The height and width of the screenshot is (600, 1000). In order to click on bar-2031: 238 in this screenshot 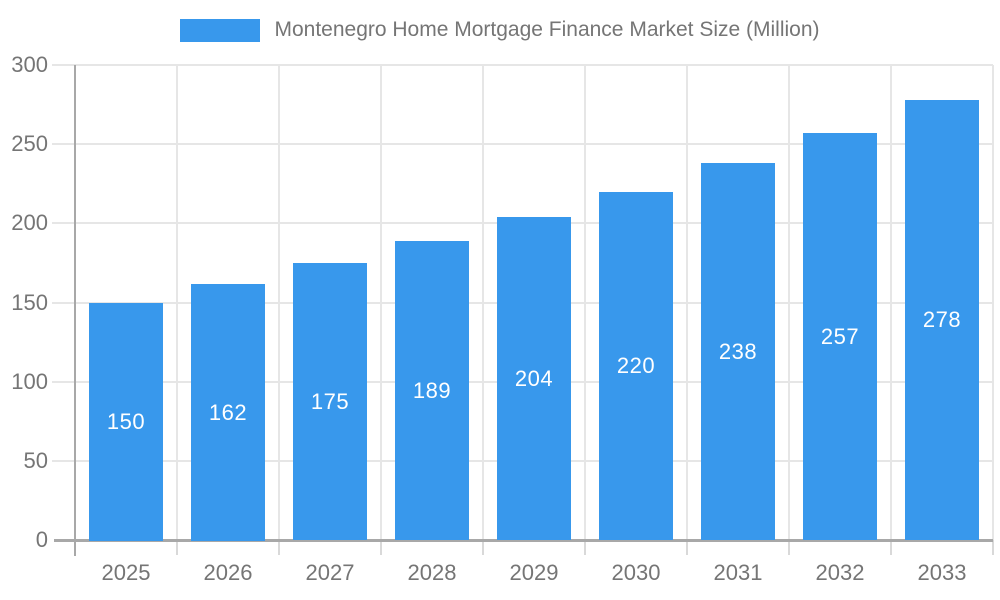, I will do `click(738, 351)`.